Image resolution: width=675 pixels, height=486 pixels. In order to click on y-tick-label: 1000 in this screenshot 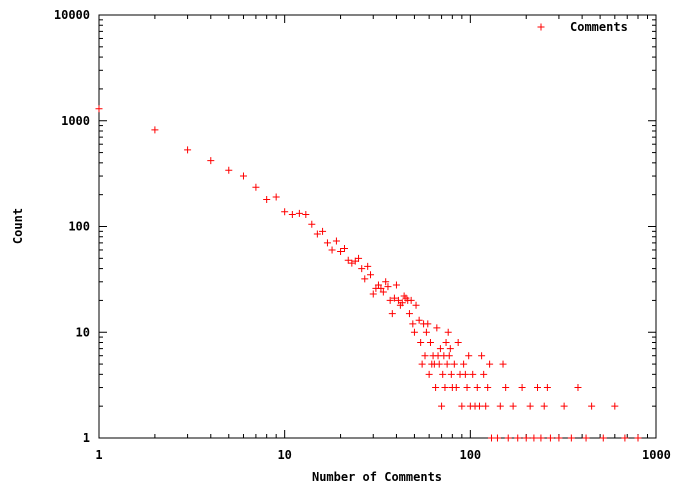, I will do `click(75, 121)`.